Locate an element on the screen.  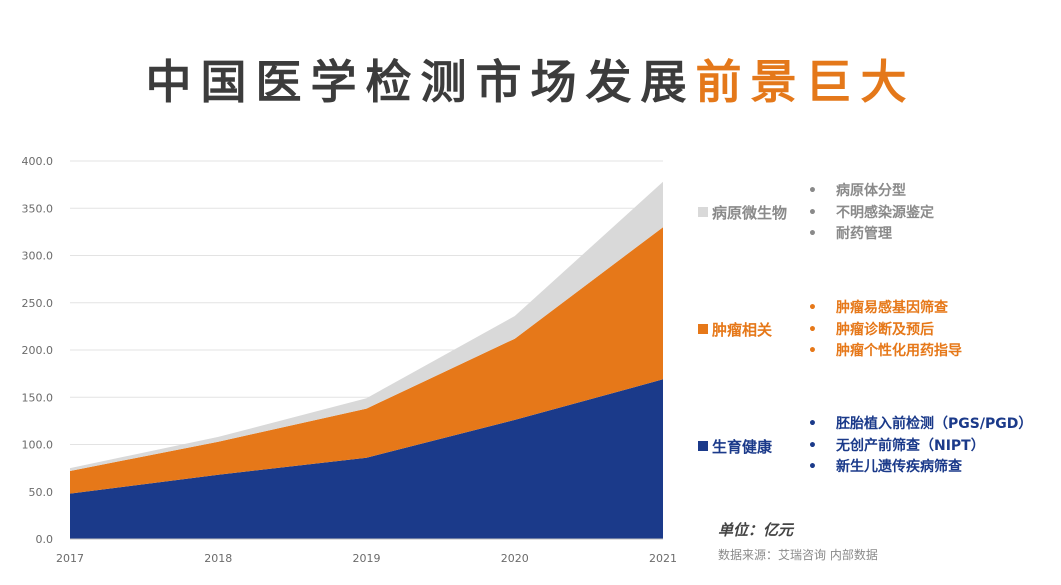
list-item: • 无创产前筛查（NIPT） is located at coordinates (896, 445).